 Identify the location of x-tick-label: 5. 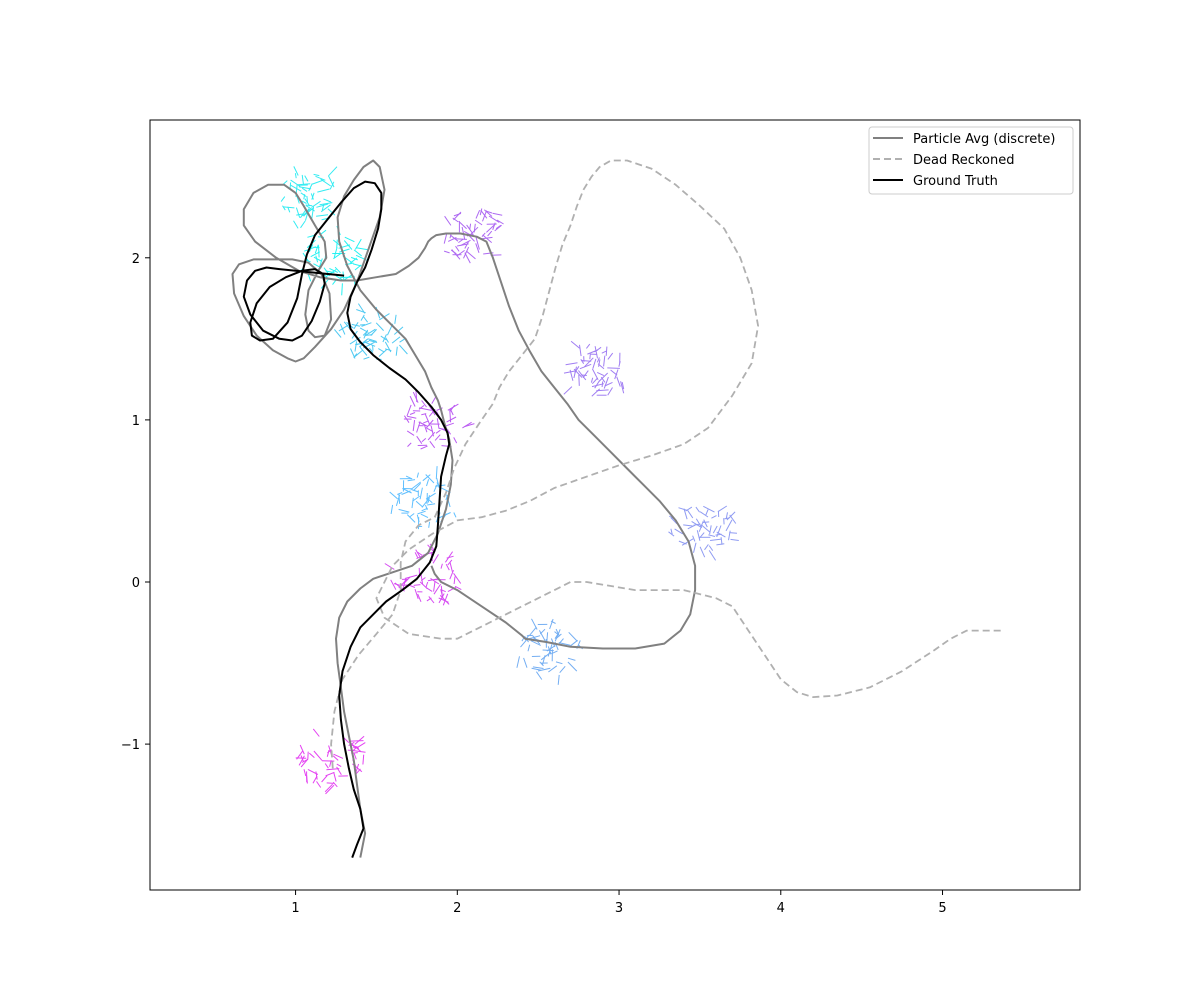
(942, 908).